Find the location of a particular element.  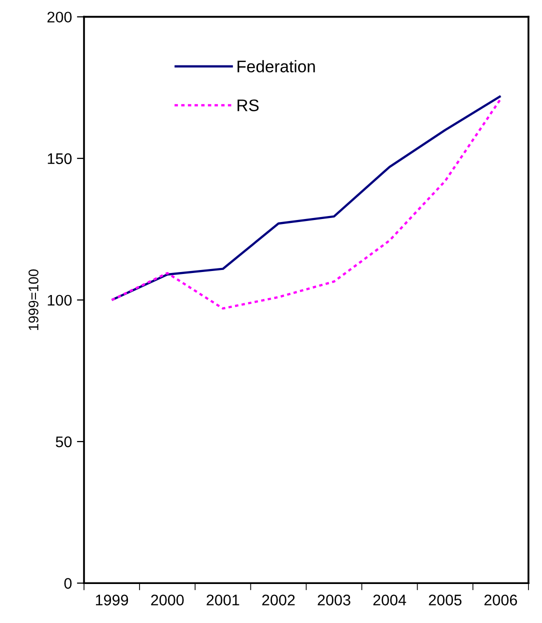

x-tick-label: 1999 is located at coordinates (112, 600).